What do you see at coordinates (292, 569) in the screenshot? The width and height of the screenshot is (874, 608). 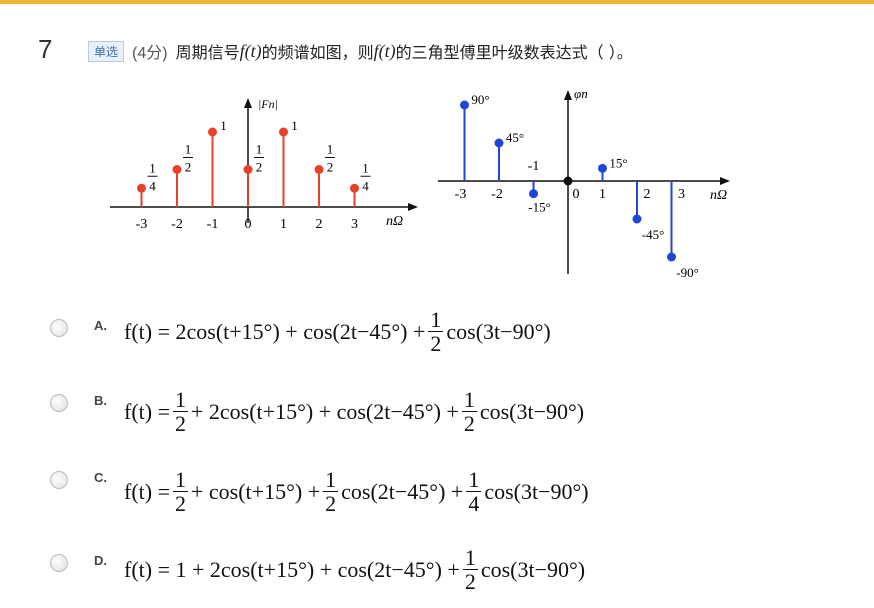 I see `option-d-text-1: f(t) = 1 + 2cos(t+15°) + cos(2t−45°) +` at bounding box center [292, 569].